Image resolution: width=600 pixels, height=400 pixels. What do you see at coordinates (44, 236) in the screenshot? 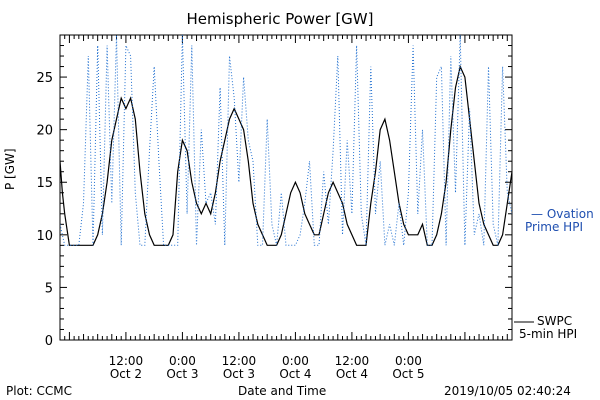
I see `y-tick-label: 10` at bounding box center [44, 236].